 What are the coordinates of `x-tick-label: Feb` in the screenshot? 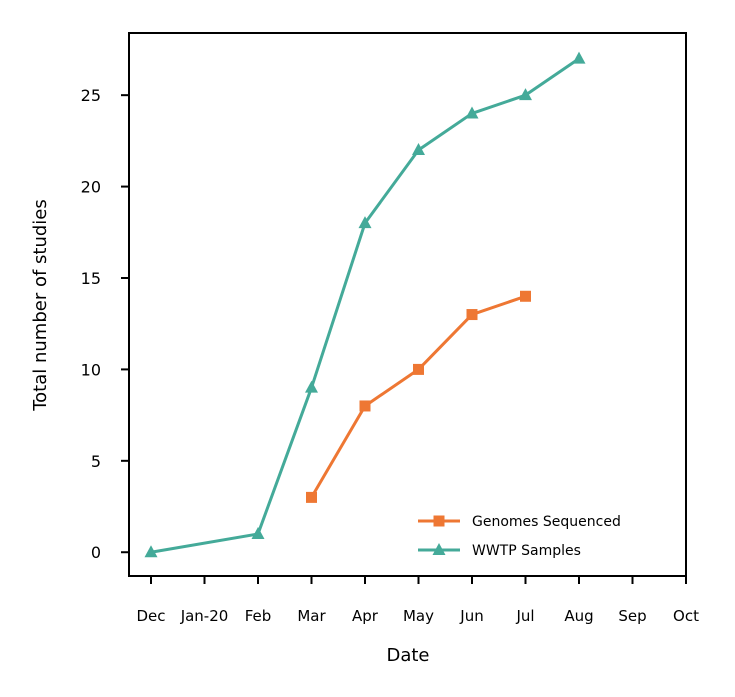 It's located at (258, 616).